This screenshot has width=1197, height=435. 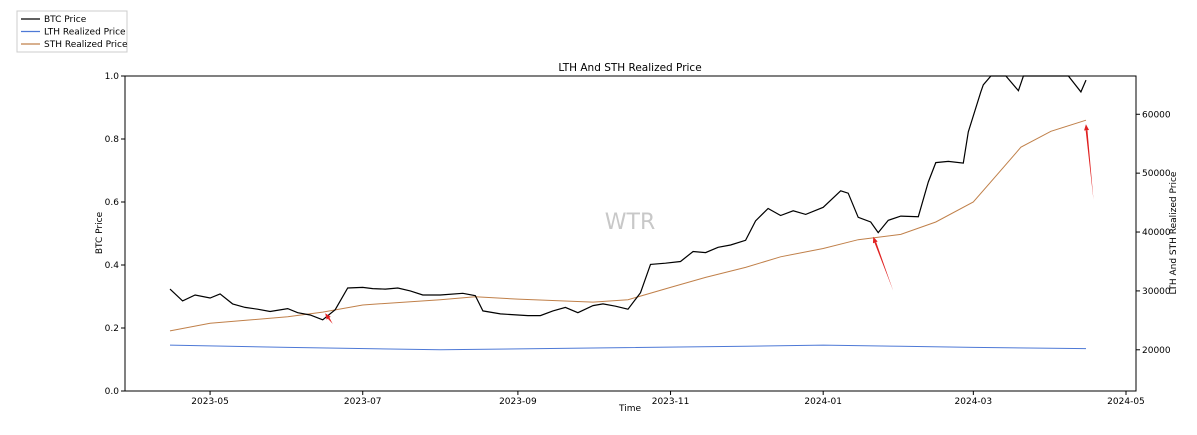 What do you see at coordinates (671, 402) in the screenshot?
I see `x-tick-label-3: 2023-11` at bounding box center [671, 402].